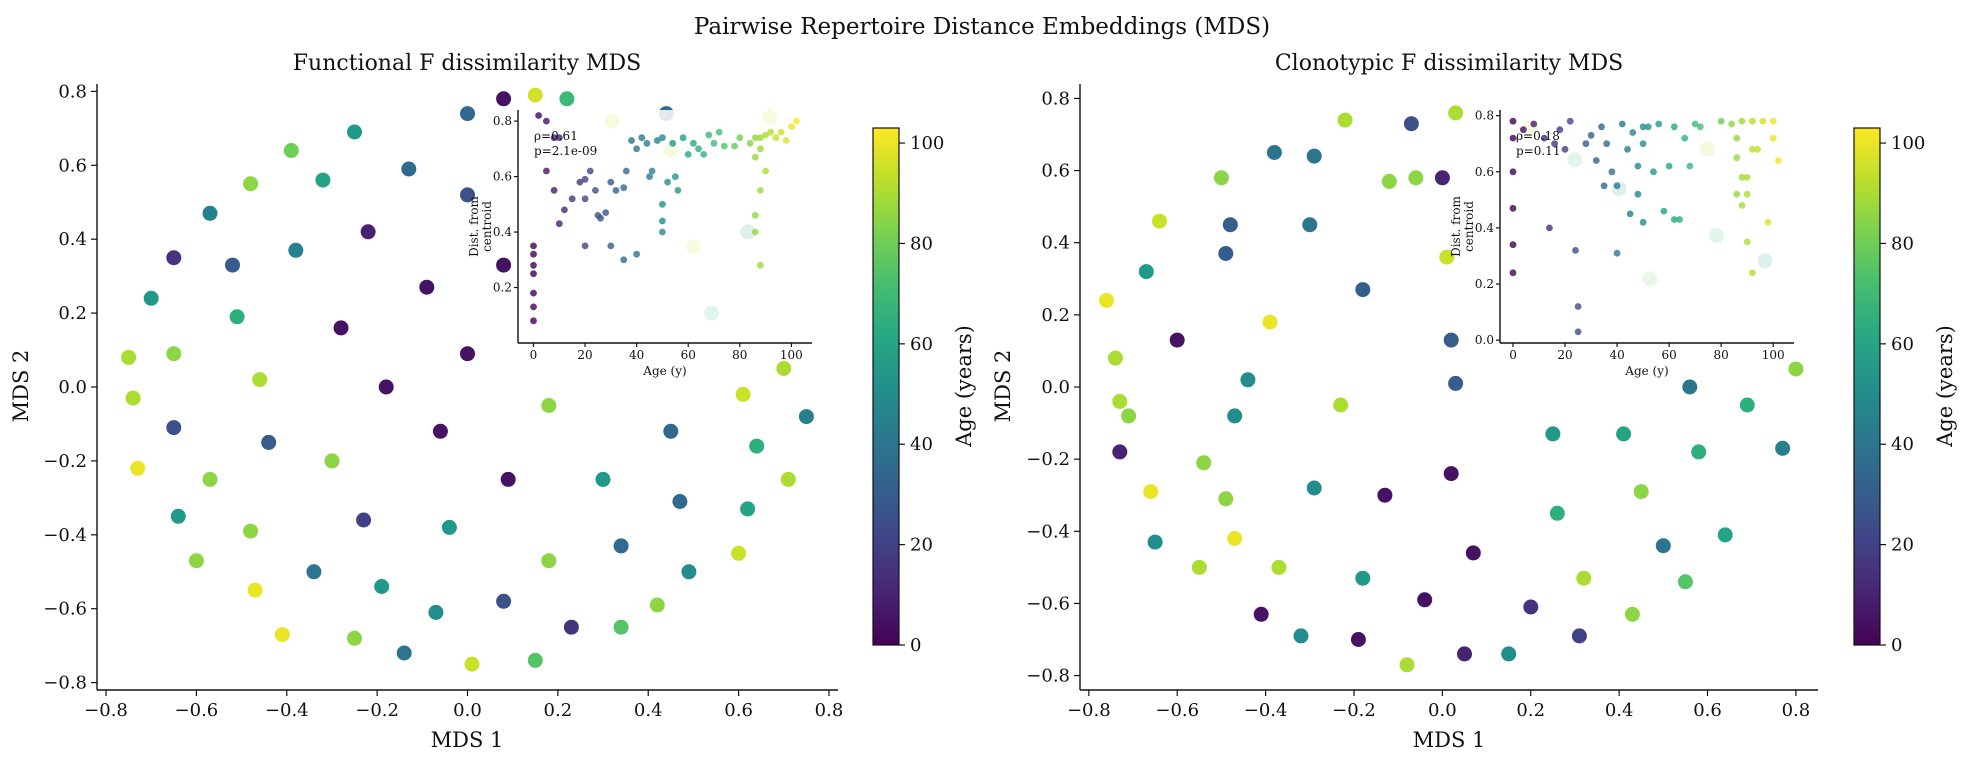 The height and width of the screenshot is (767, 1965). I want to click on x-tick-label: 0.8, so click(829, 710).